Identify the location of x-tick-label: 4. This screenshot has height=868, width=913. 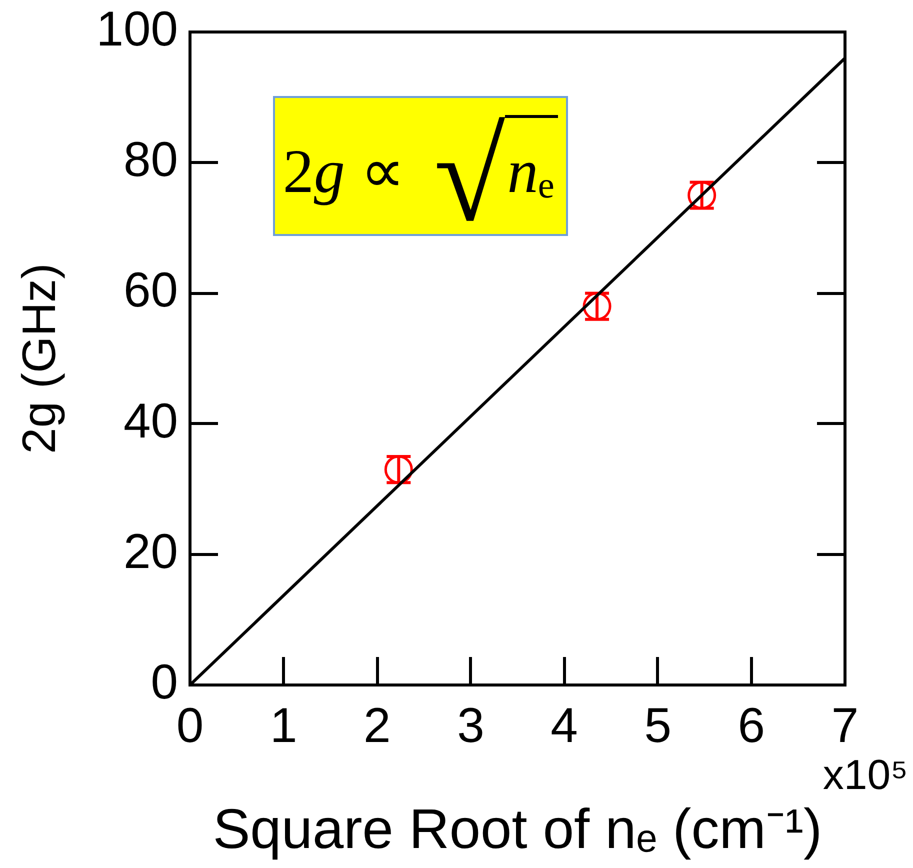
(564, 725).